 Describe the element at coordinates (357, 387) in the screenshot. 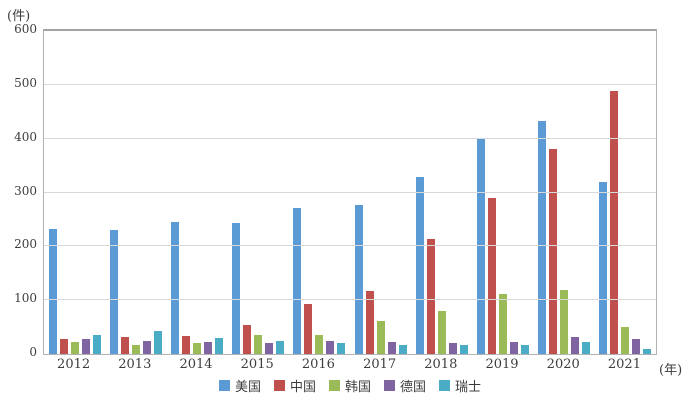

I see `legend-label: 韩国` at that location.